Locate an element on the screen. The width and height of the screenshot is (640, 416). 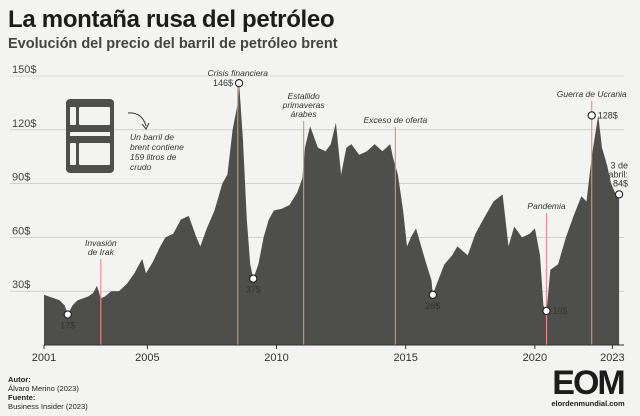
y-tick-label: 30$ is located at coordinates (21, 285).